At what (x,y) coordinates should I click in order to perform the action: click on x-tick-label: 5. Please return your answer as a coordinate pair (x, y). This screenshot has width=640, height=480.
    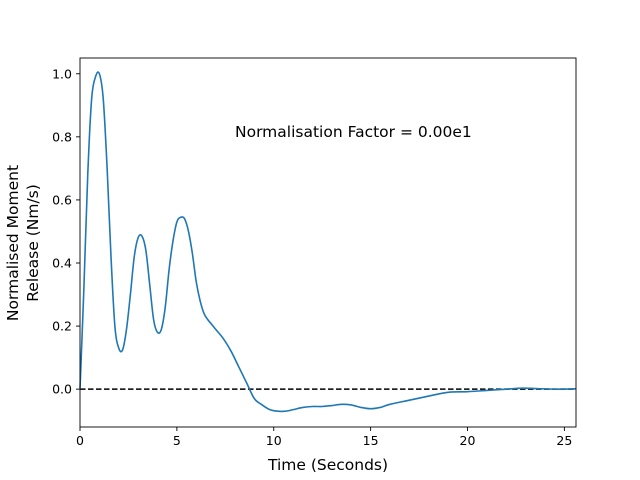
    Looking at the image, I should click on (177, 440).